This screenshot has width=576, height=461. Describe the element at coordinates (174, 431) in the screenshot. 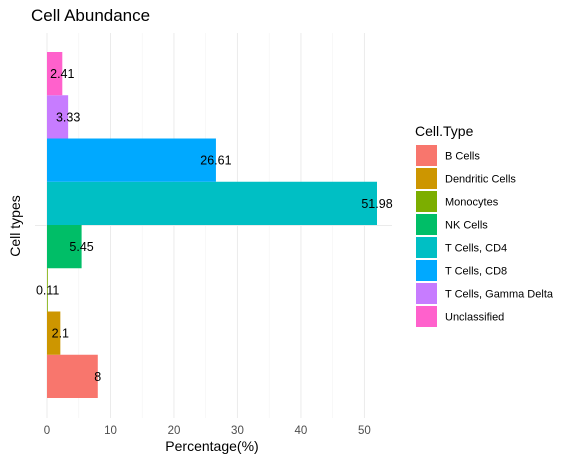

I see `x-tick-label: 20` at that location.